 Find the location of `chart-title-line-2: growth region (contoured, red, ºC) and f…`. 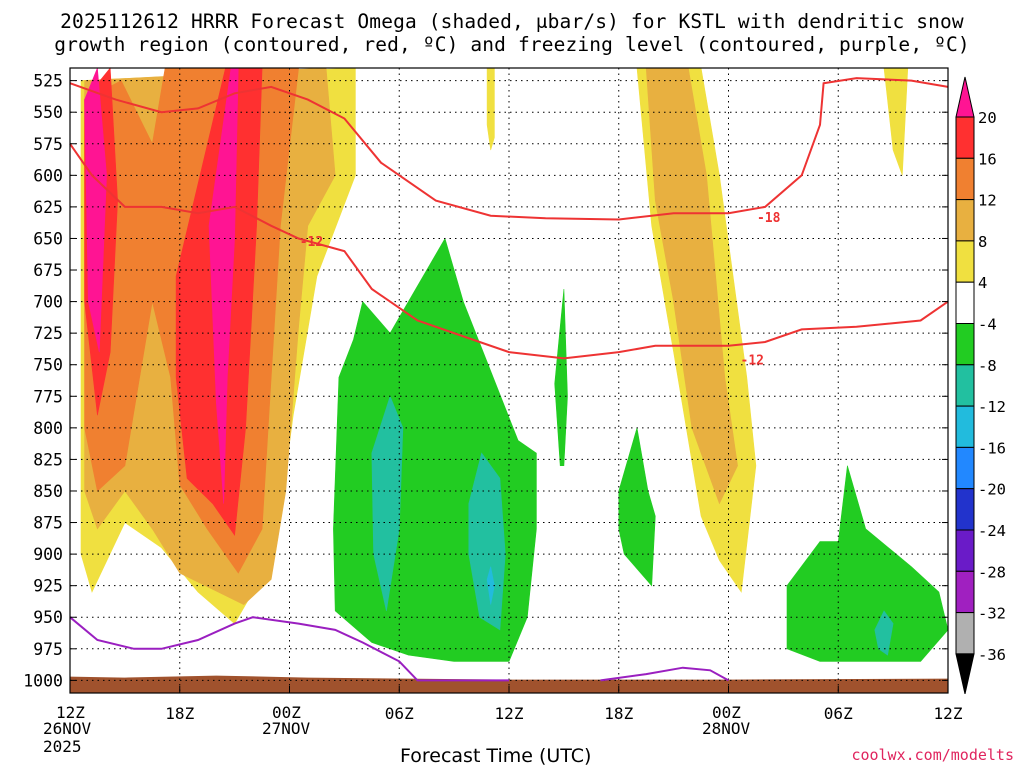

chart-title-line-2: growth region (contoured, red, ºC) and f… is located at coordinates (512, 44).